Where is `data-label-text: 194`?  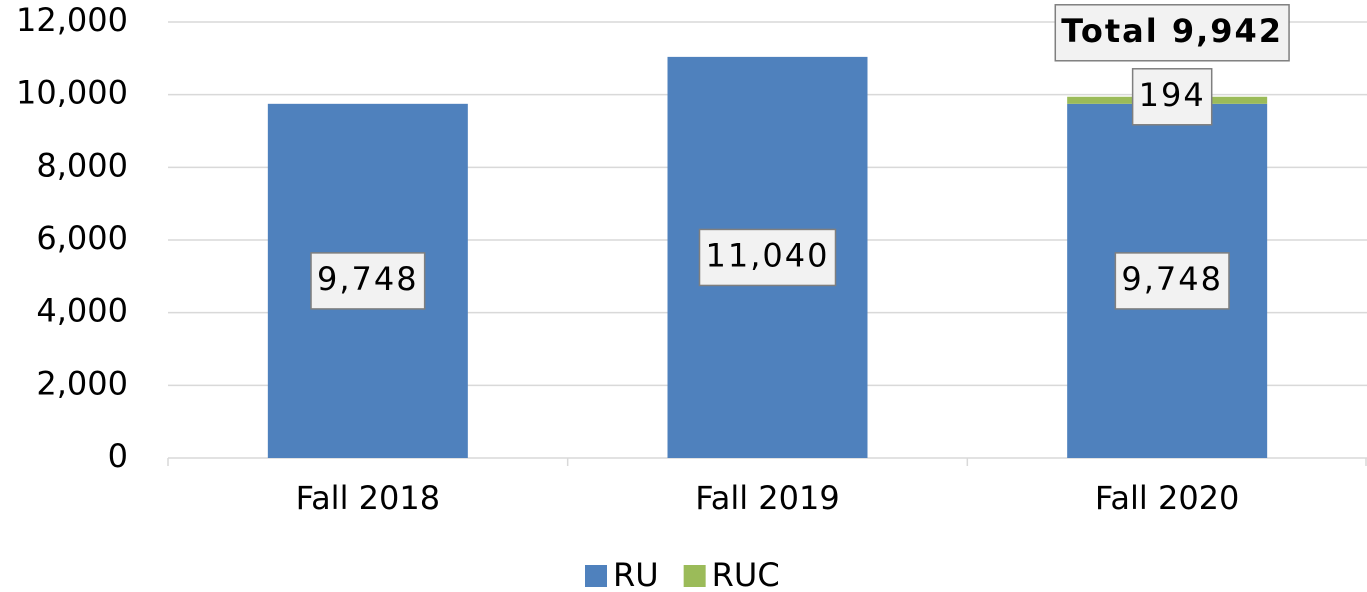 data-label-text: 194 is located at coordinates (1172, 95).